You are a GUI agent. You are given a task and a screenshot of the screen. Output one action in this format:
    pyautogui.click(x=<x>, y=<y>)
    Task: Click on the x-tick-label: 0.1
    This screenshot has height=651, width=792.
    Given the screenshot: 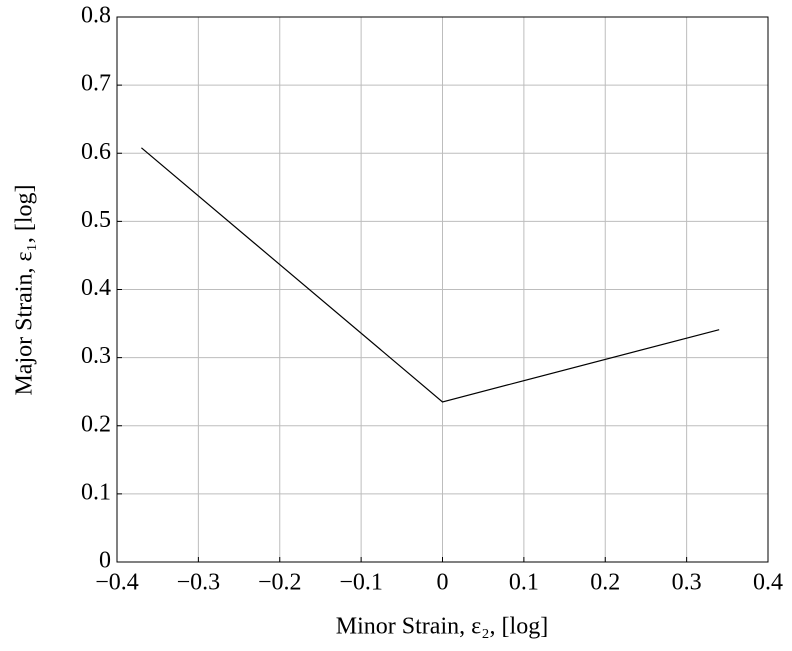 What is the action you would take?
    pyautogui.click(x=524, y=583)
    